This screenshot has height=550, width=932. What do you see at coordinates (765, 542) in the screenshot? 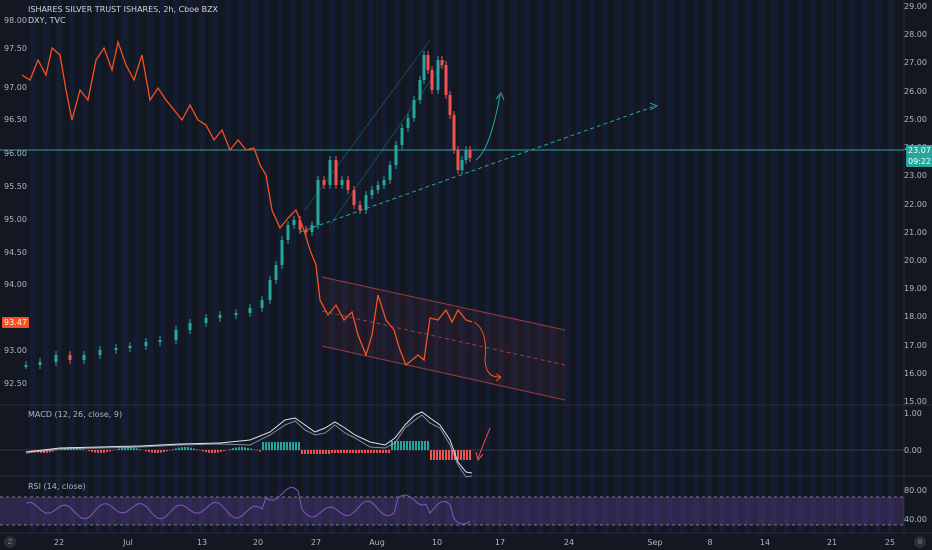
I see `time-axis-tick: 14` at bounding box center [765, 542].